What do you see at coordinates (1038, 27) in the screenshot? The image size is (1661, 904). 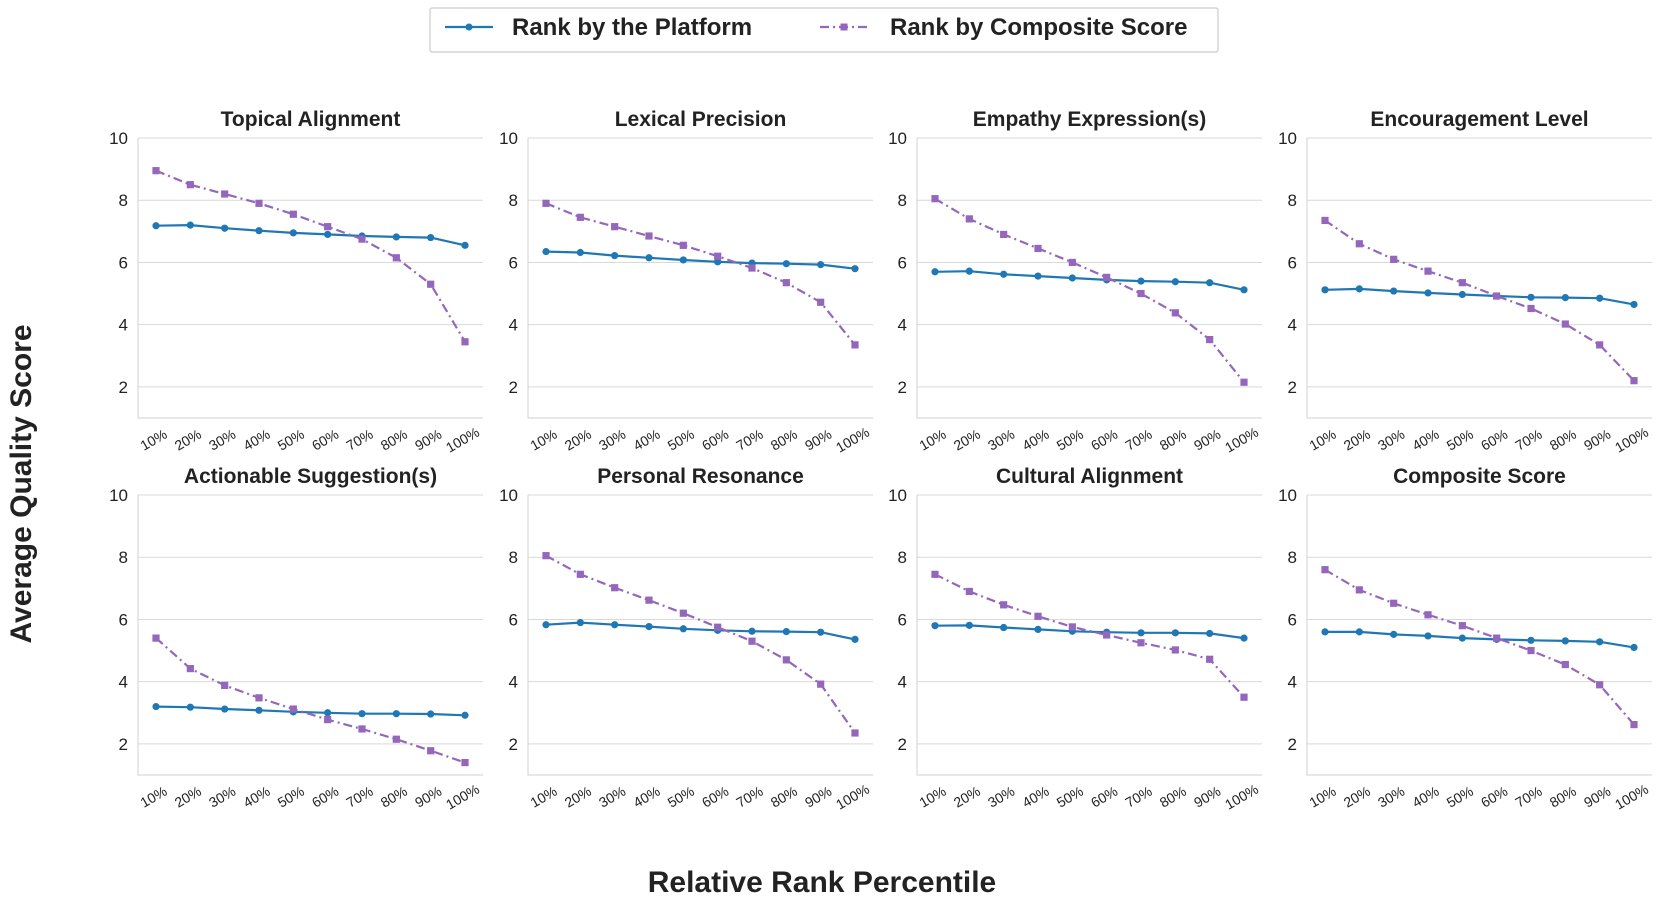 I see `legend-composite-label: Rank by Composite Score` at bounding box center [1038, 27].